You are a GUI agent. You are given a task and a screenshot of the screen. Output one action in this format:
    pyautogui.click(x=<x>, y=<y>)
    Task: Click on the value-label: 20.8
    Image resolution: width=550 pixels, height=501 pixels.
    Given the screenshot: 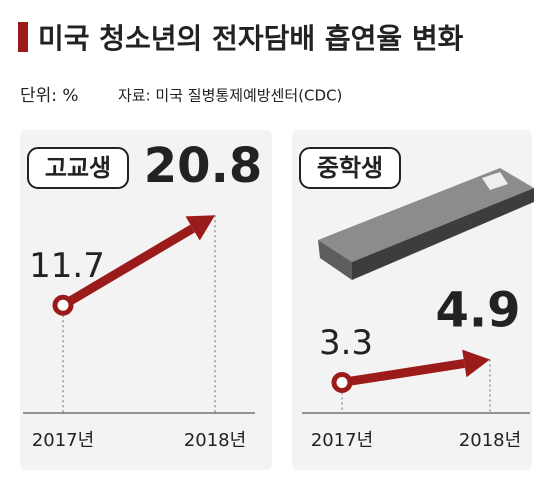 What is the action you would take?
    pyautogui.click(x=203, y=166)
    